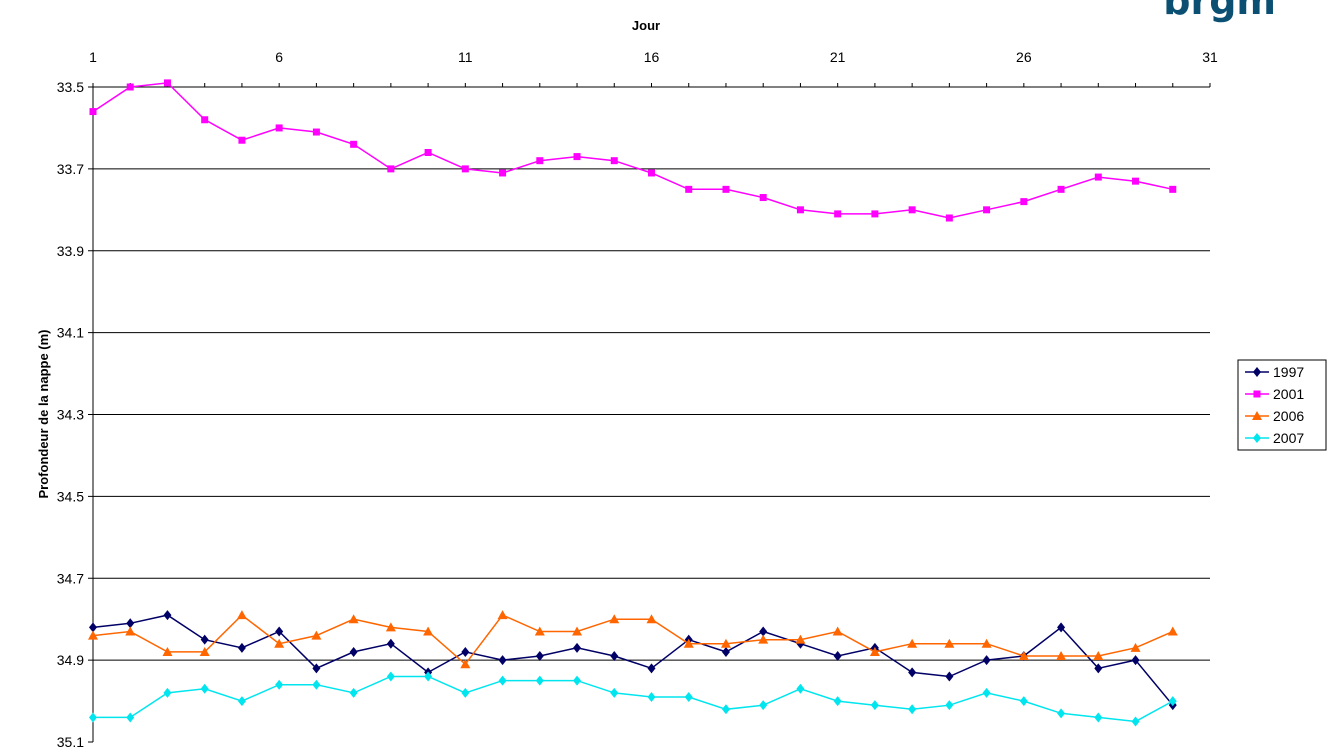 The height and width of the screenshot is (747, 1329). I want to click on legend-label: 1997, so click(1288, 372).